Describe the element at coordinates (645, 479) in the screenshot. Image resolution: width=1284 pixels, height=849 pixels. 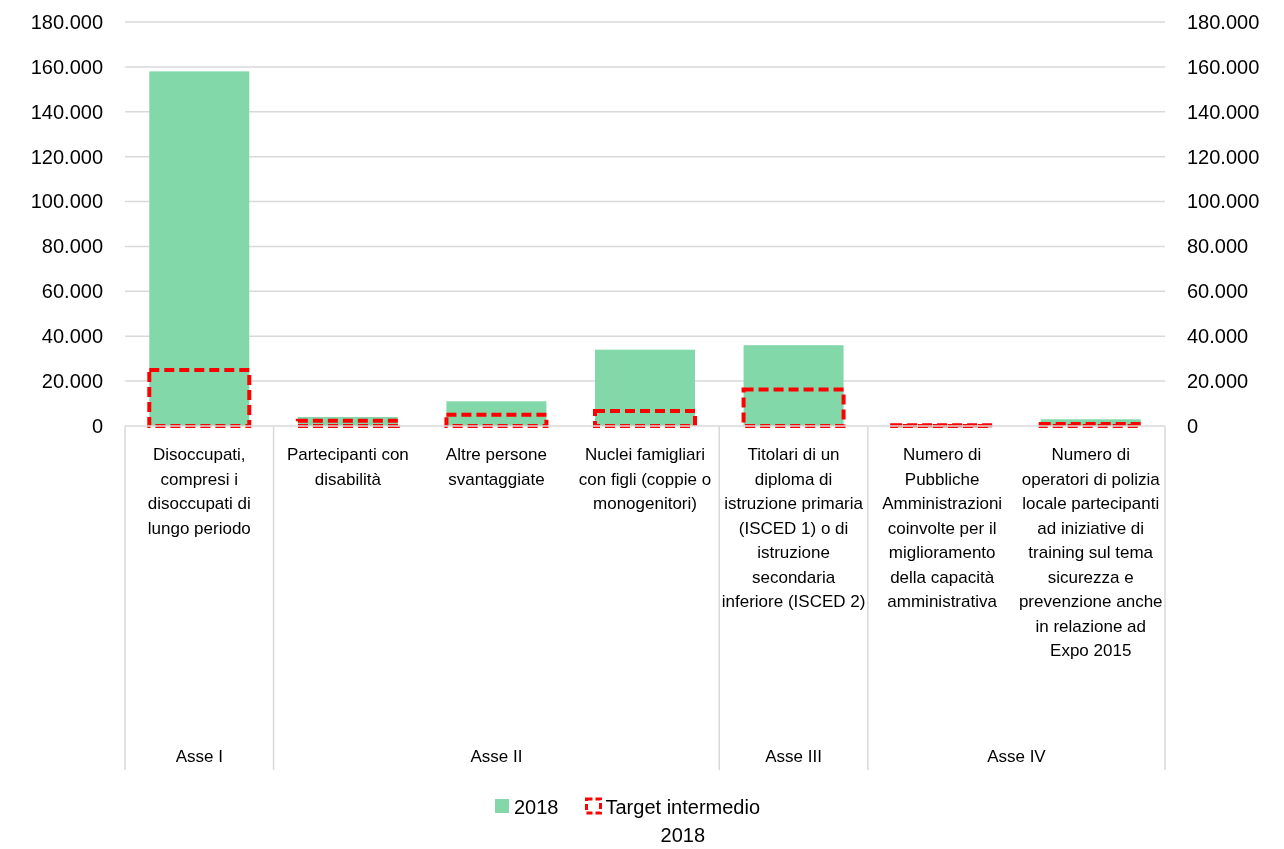
I see `x-tick-label: Nuclei famigliari con figli (coppie o monogenitori)` at that location.